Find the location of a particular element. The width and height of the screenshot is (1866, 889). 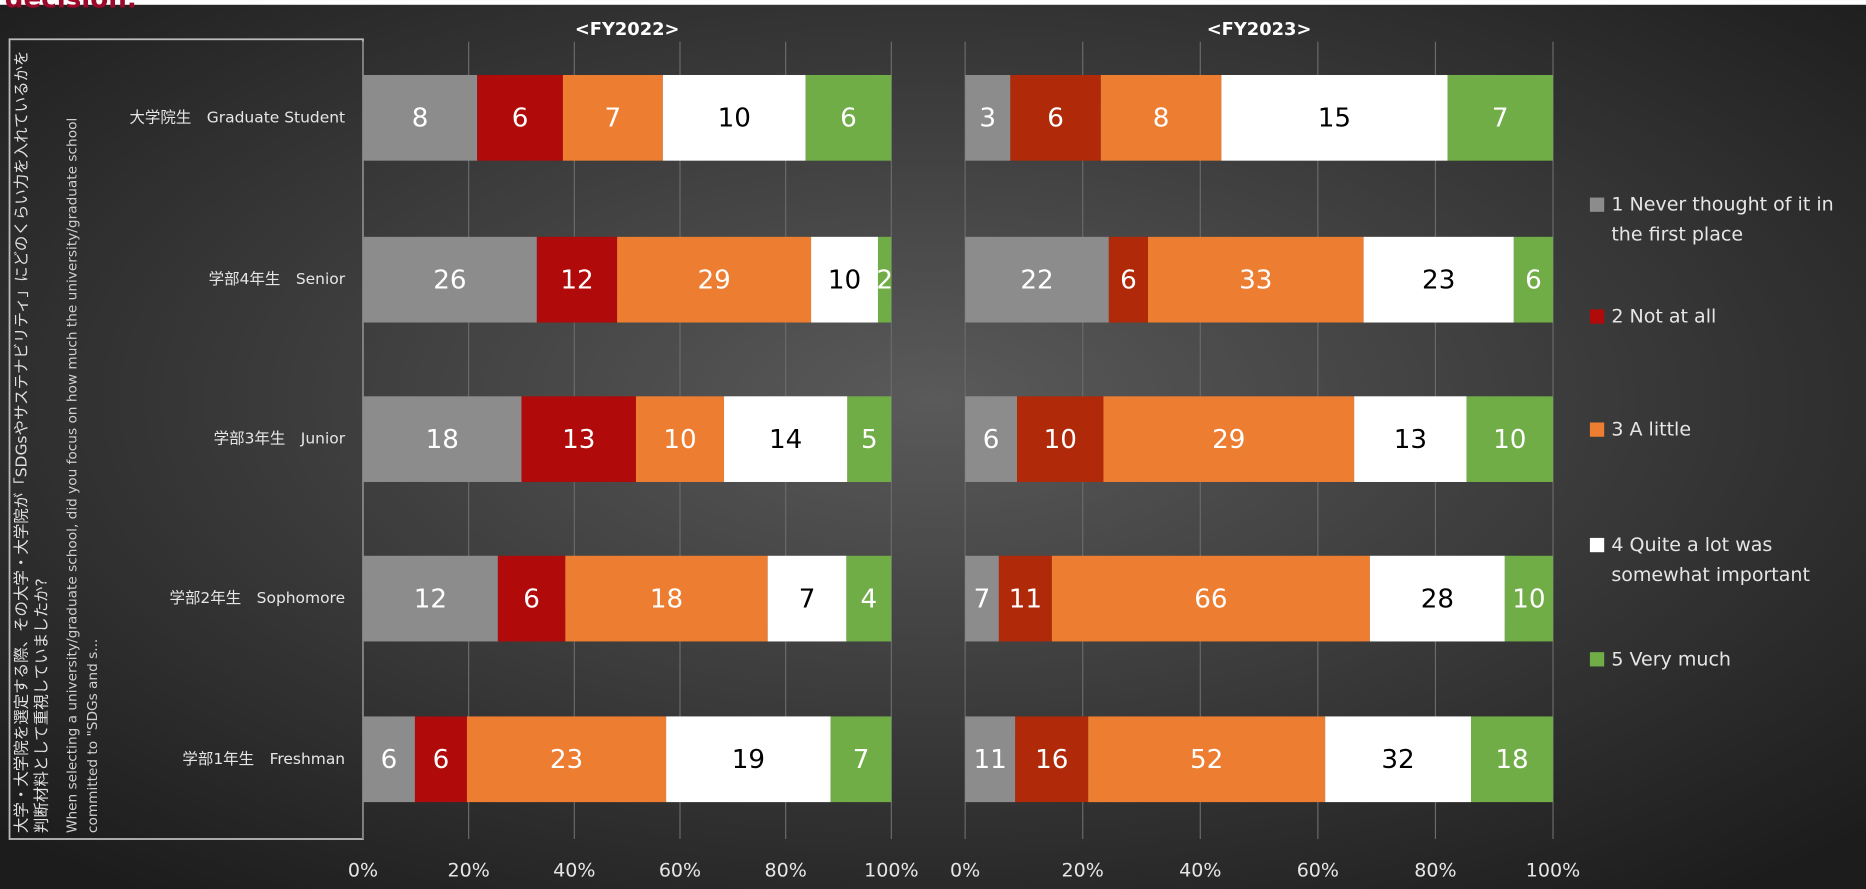

legend-label: 3 A little is located at coordinates (1651, 429).